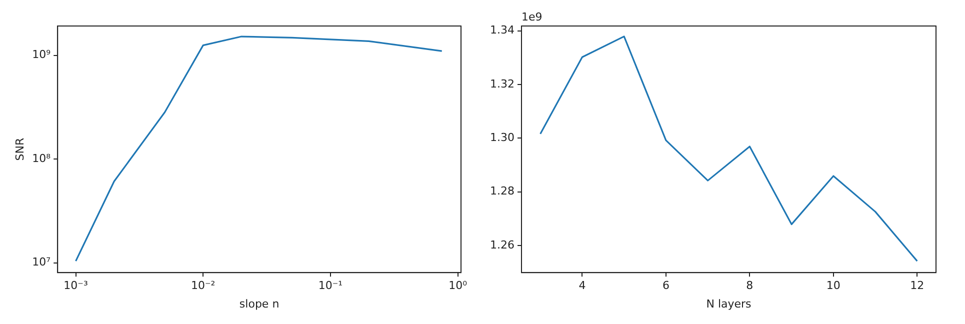 This screenshot has height=324, width=965. I want to click on x-axis-title: slope n, so click(259, 303).